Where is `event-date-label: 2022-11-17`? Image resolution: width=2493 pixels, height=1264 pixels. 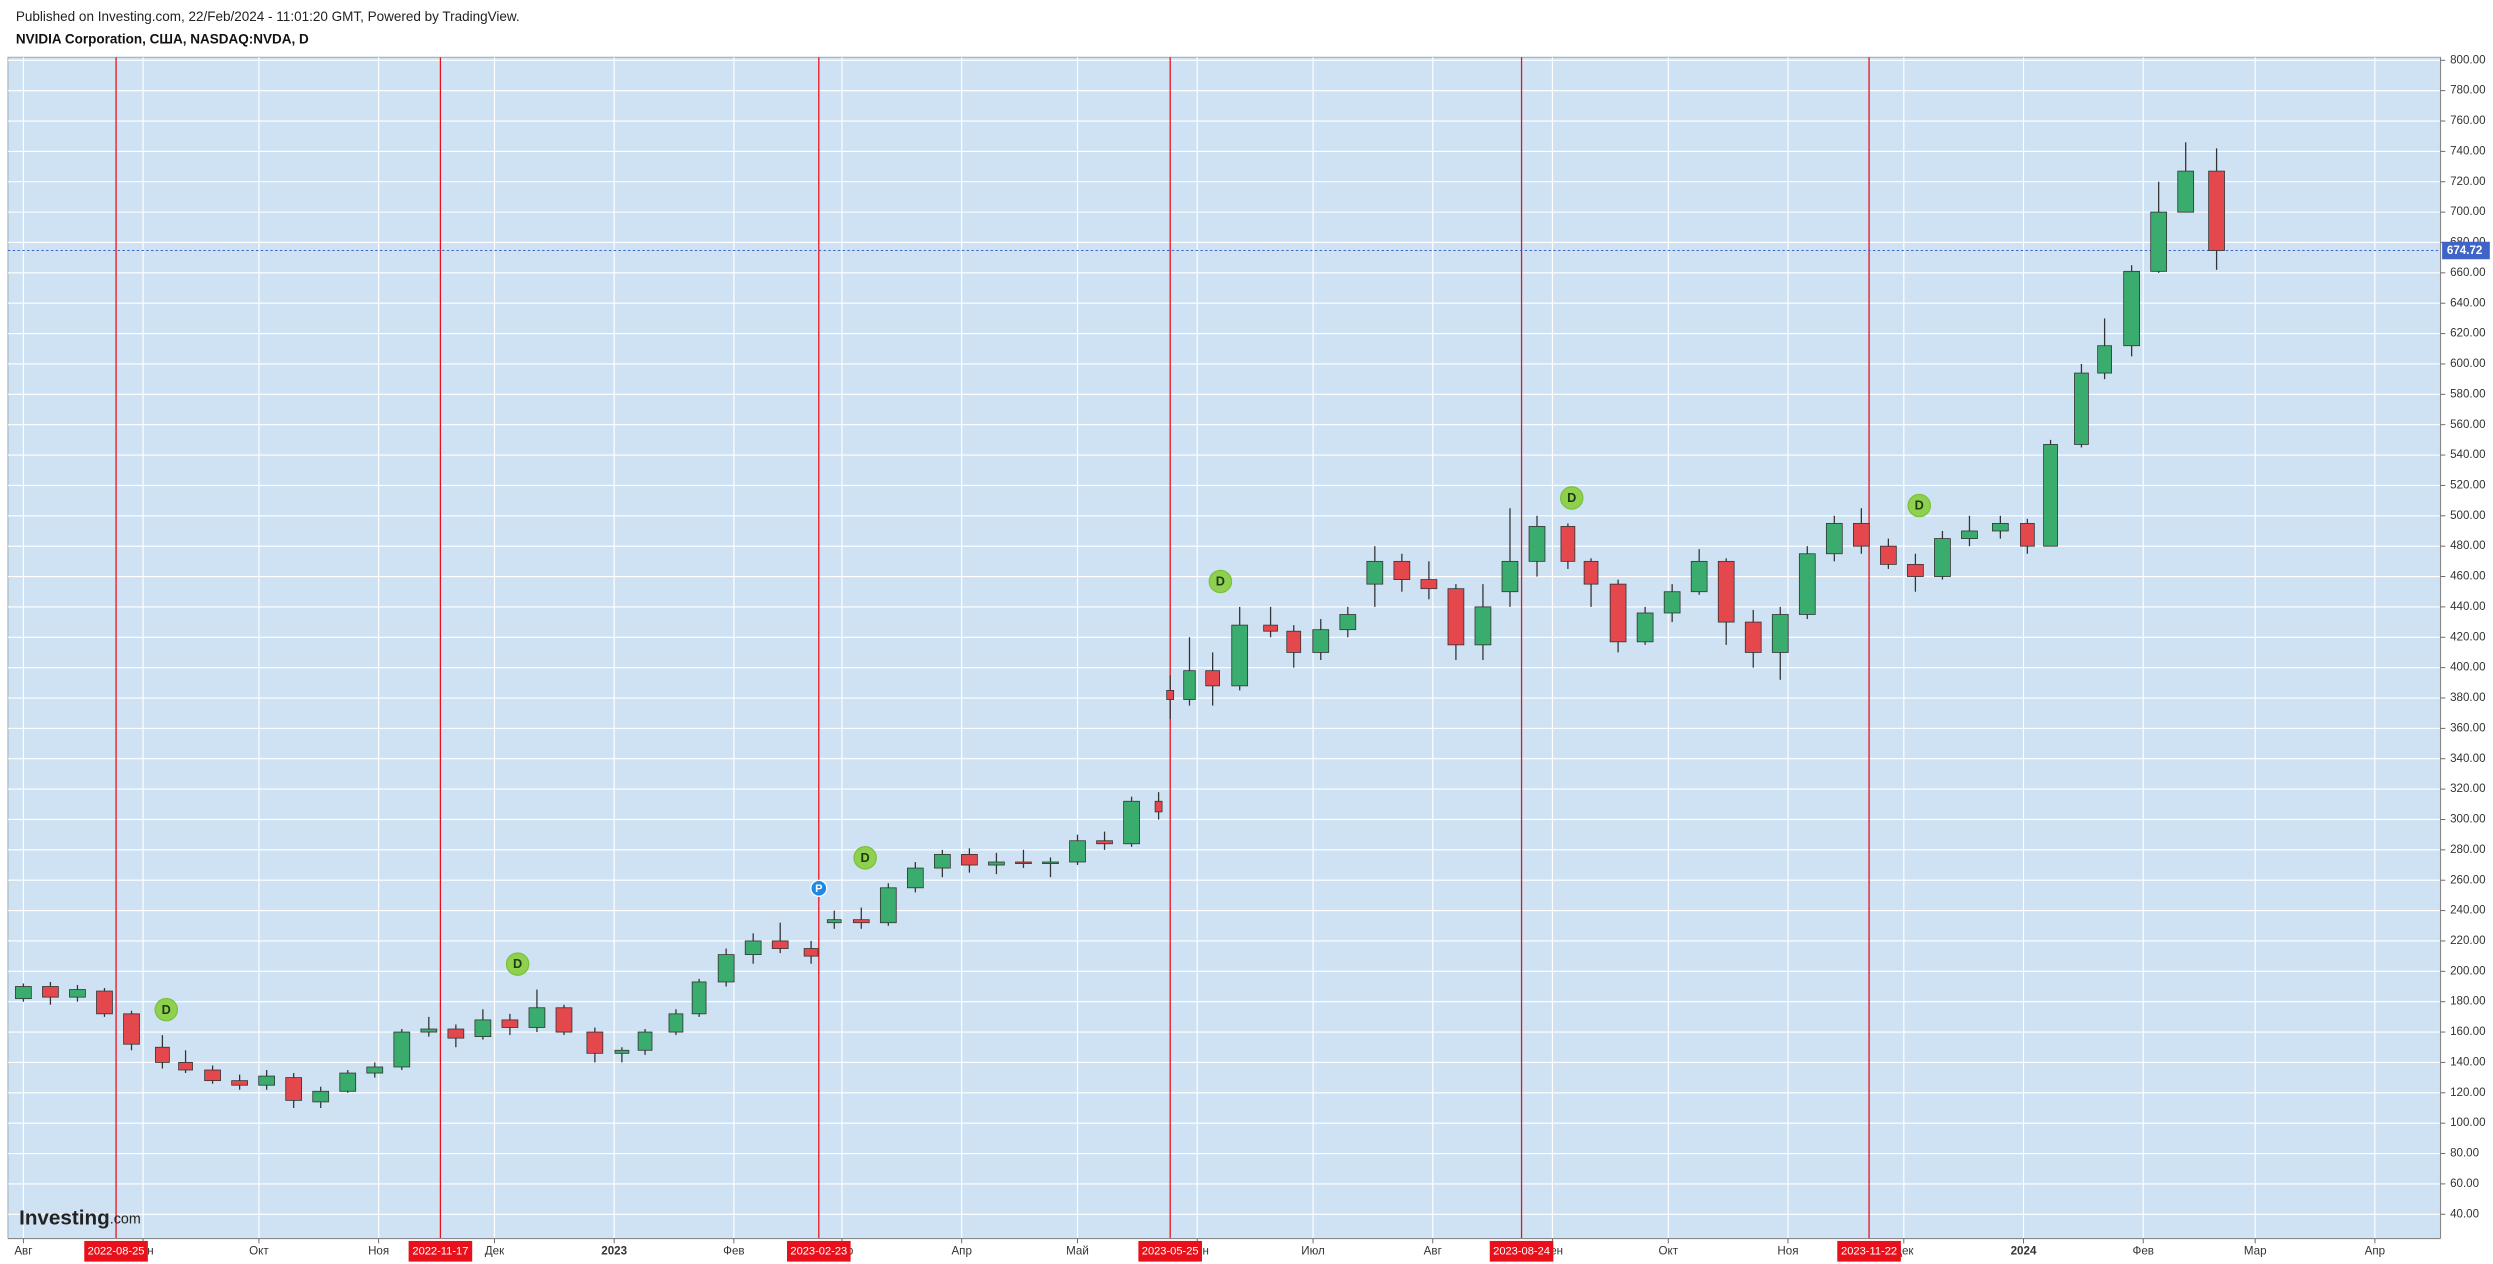 event-date-label: 2022-11-17 is located at coordinates (440, 1252).